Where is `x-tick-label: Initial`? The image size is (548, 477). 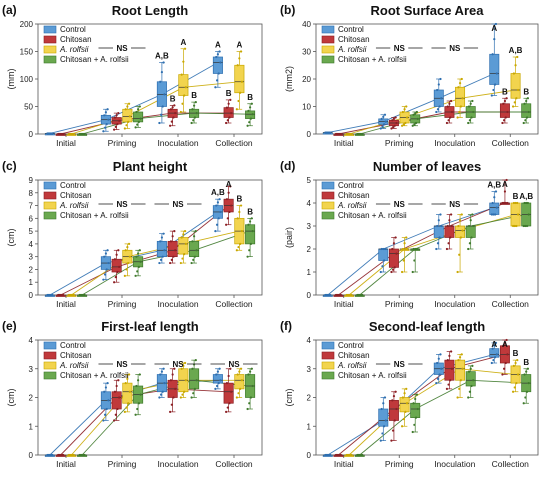
x-tick-label: Initial is located at coordinates (344, 143).